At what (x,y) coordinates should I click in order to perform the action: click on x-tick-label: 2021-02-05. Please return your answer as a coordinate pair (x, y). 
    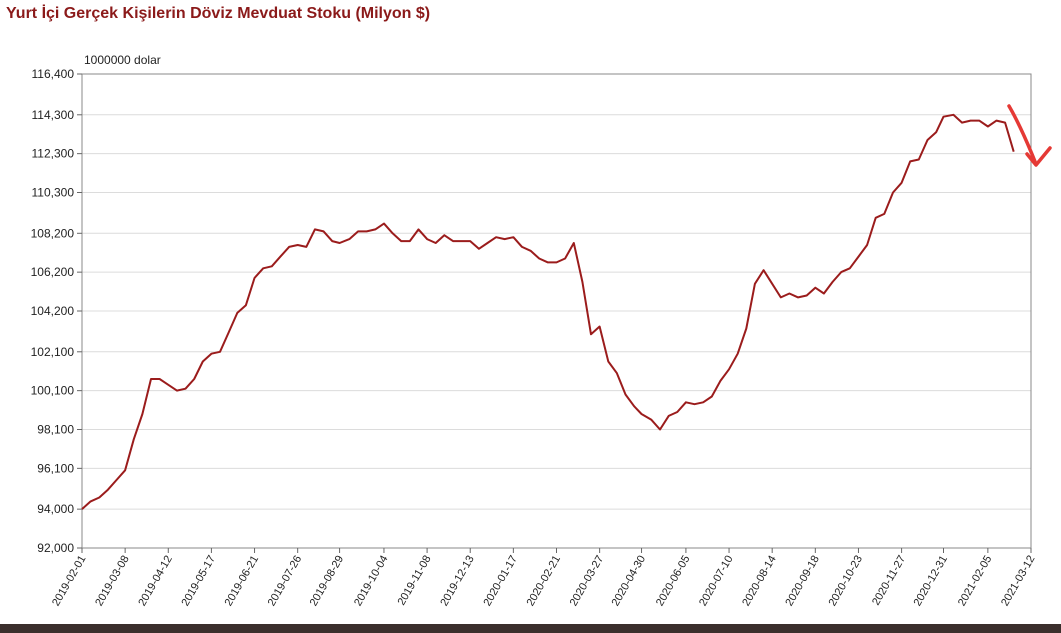
    Looking at the image, I should click on (975, 581).